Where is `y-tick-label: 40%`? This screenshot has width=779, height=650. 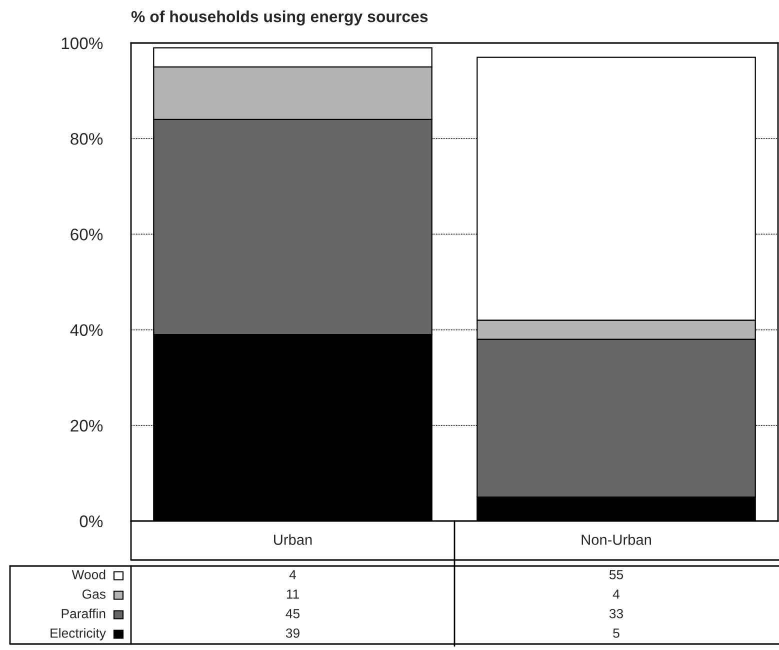
y-tick-label: 40% is located at coordinates (86, 330).